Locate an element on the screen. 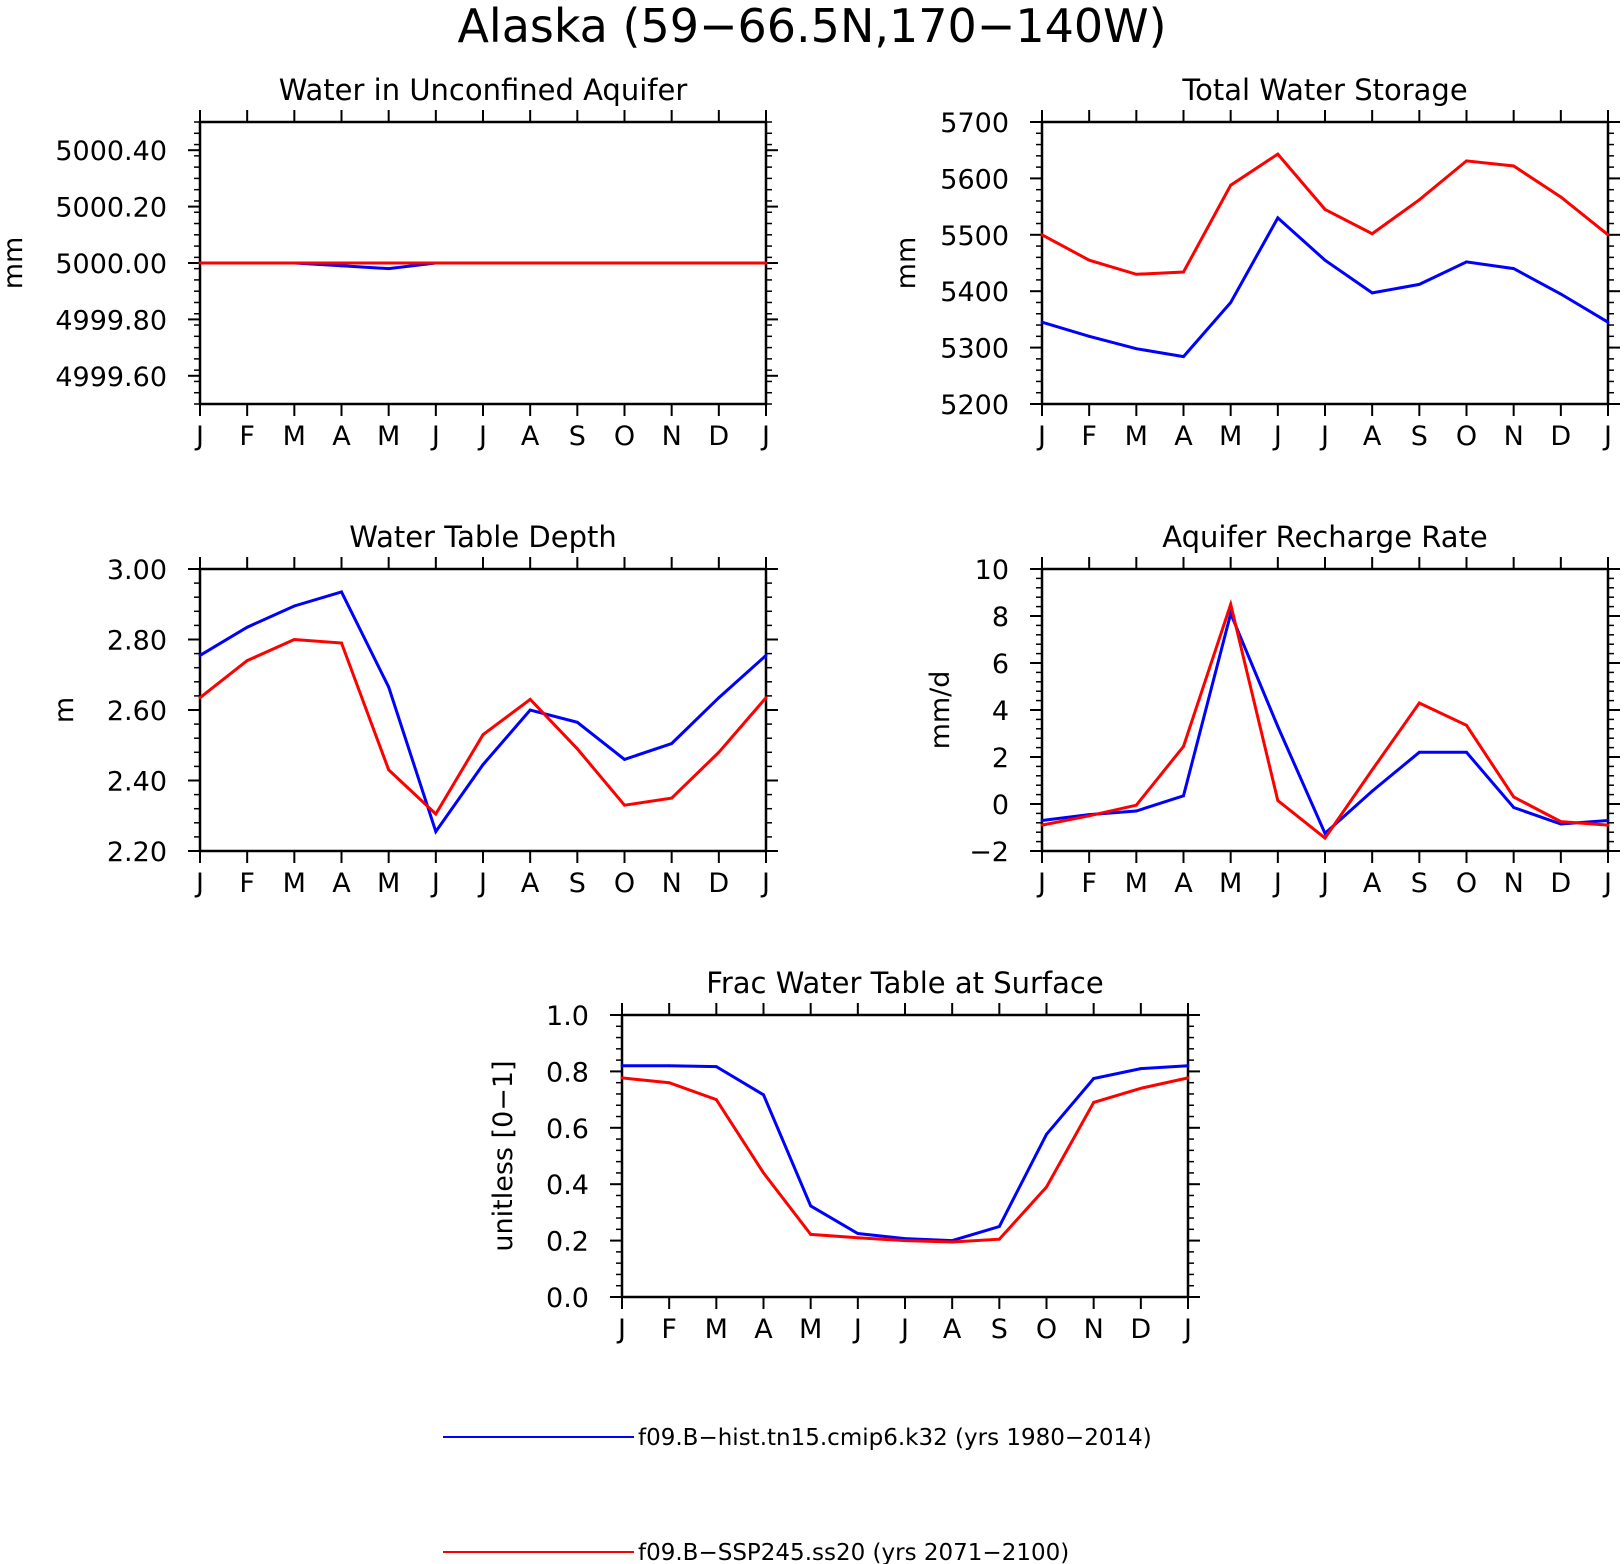 This screenshot has width=1624, height=1564. panel-water-table-depth-ylabel: m is located at coordinates (64, 710).